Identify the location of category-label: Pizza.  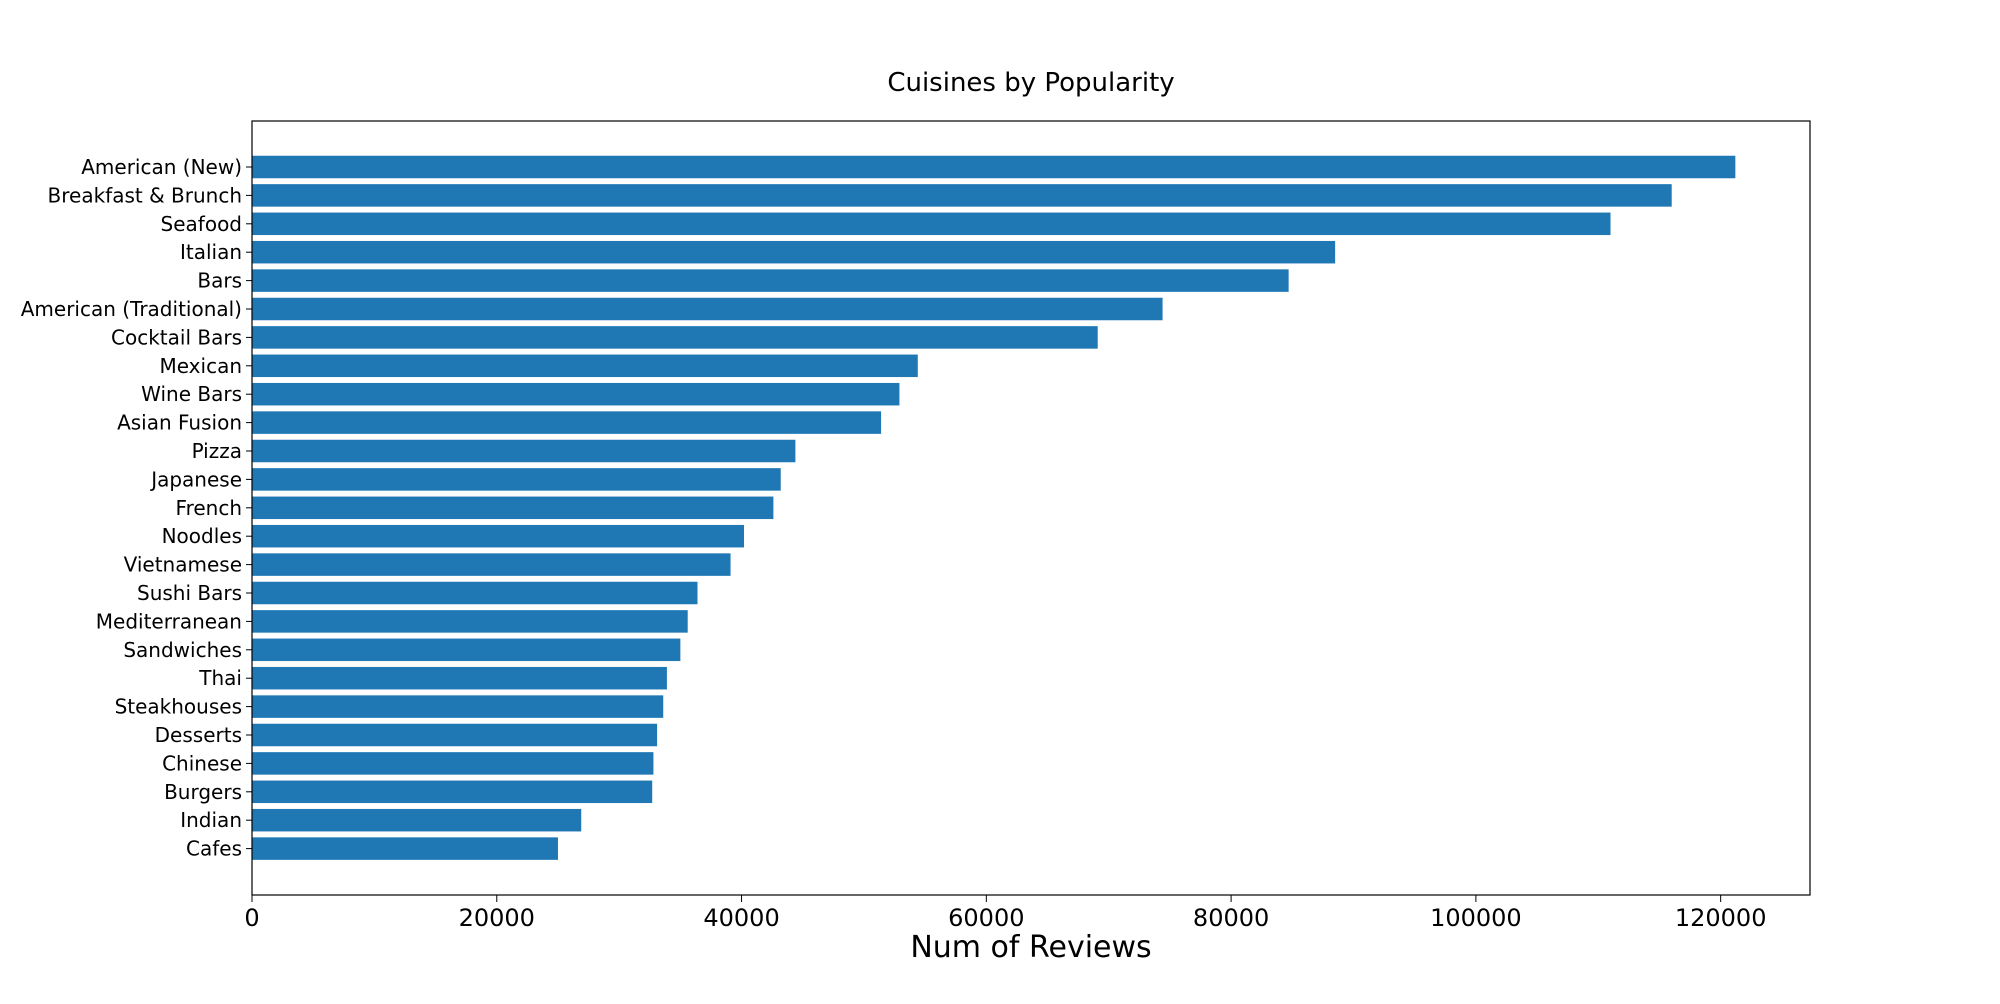
(217, 451).